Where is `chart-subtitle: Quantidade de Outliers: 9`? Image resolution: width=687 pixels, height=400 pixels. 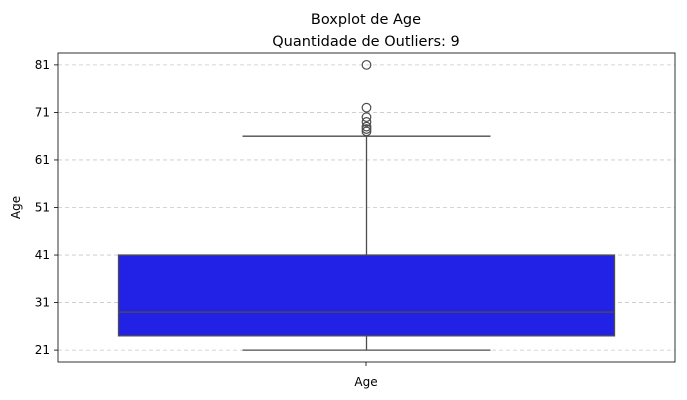
chart-subtitle: Quantidade de Outliers: 9 is located at coordinates (365, 42).